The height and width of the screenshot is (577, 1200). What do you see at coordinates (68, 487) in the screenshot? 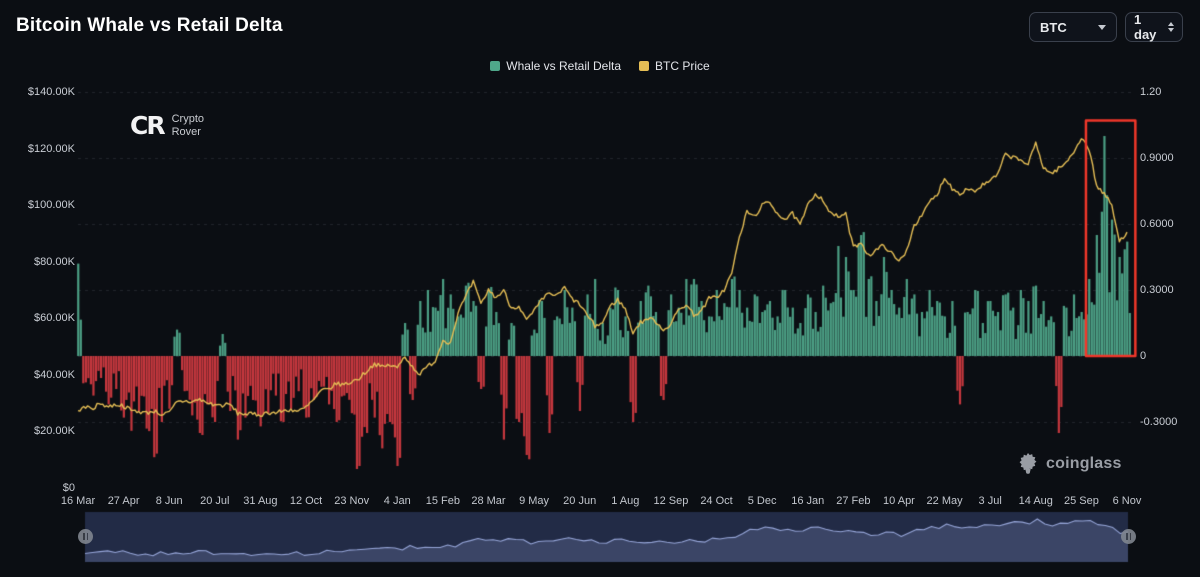
I see `y-left-tick: $0` at bounding box center [68, 487].